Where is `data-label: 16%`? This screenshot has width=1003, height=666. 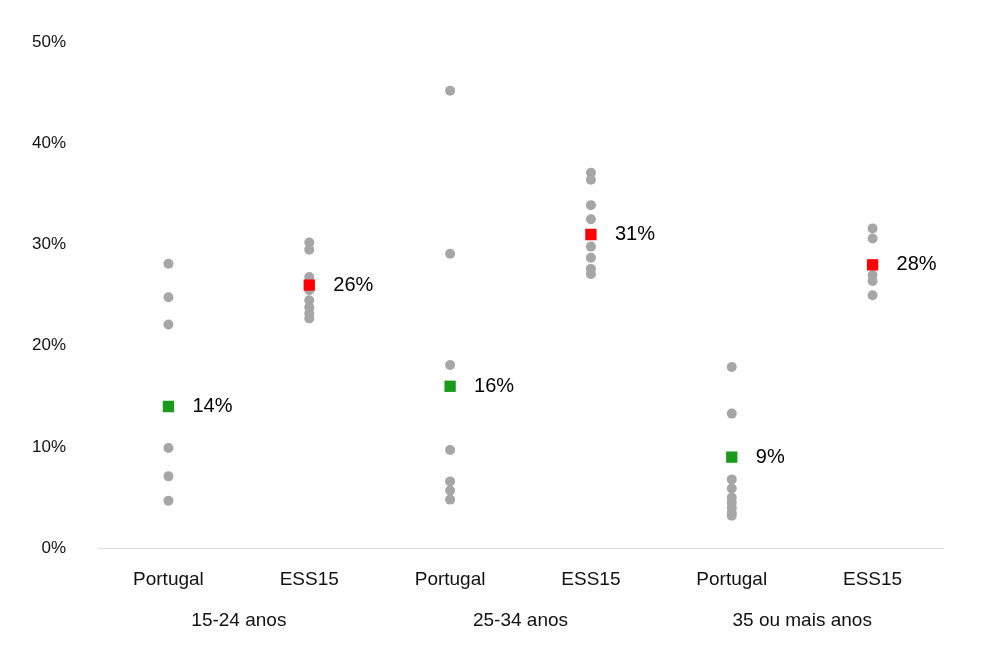 data-label: 16% is located at coordinates (494, 384).